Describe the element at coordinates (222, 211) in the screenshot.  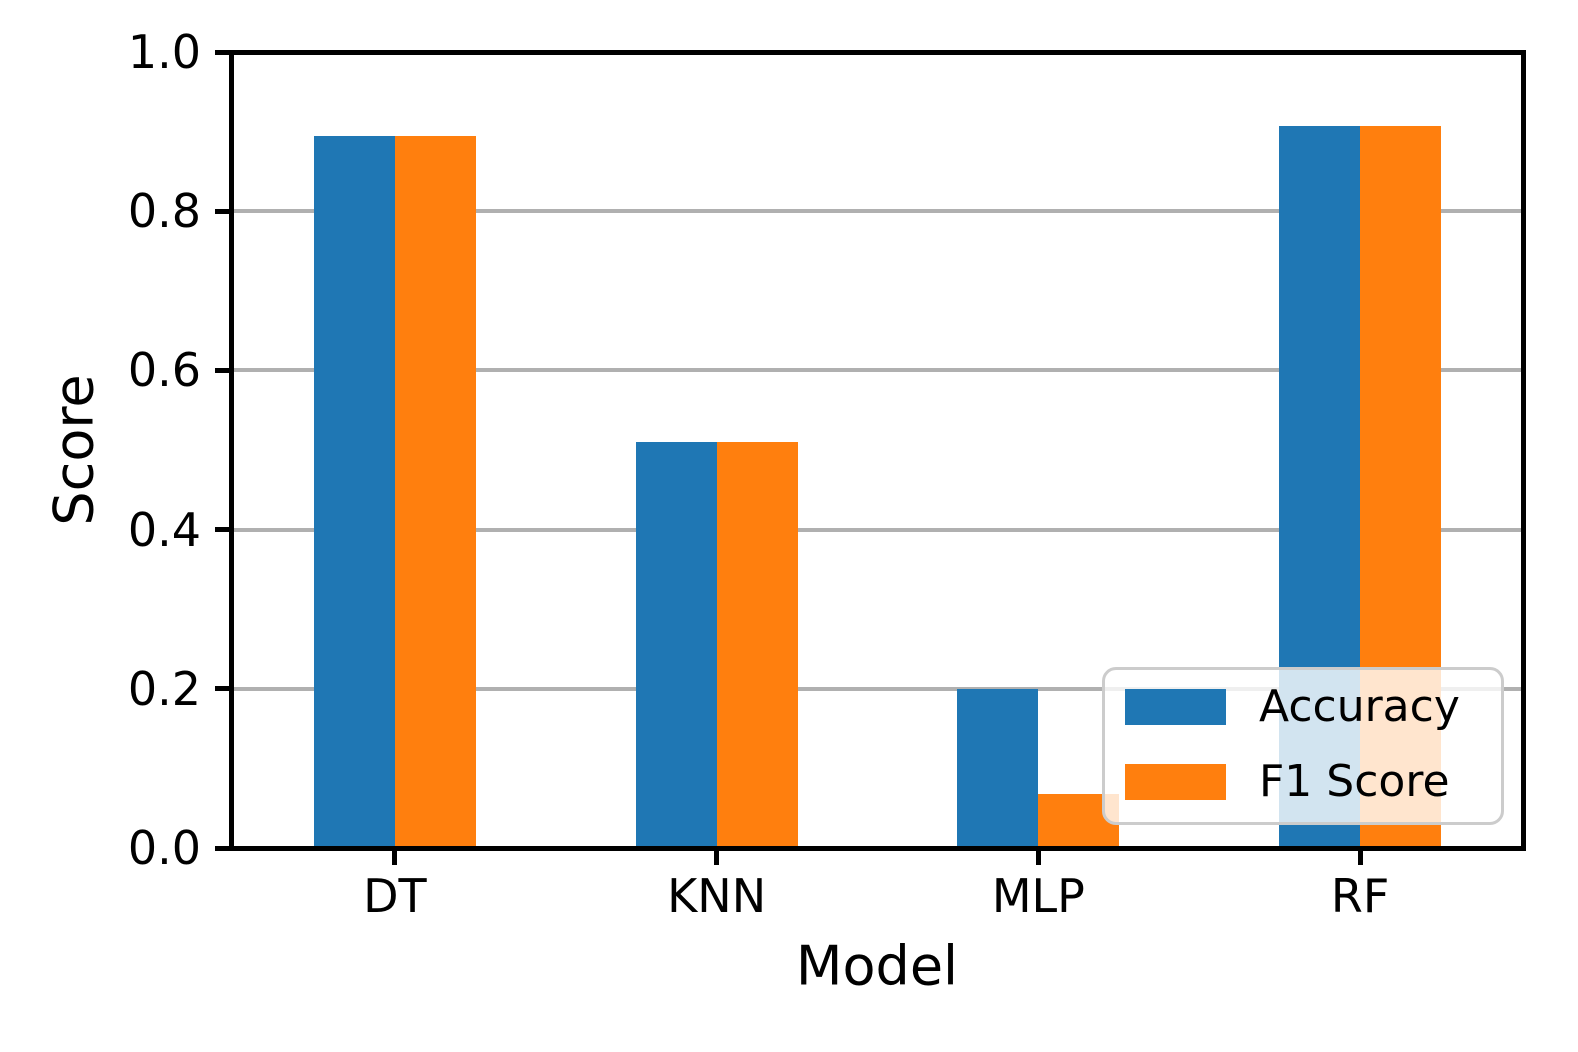
I see `y-tick-0.8` at that location.